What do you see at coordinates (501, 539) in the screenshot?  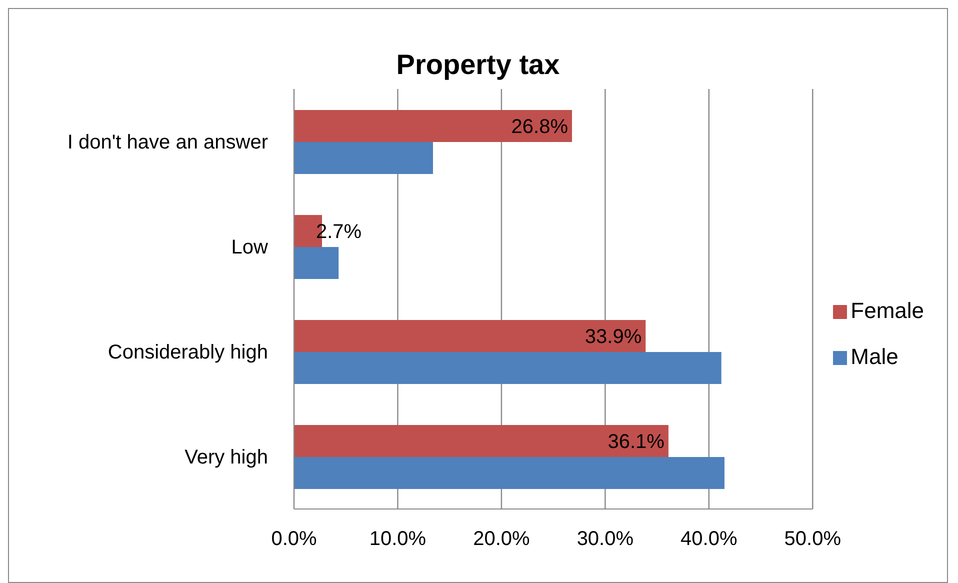 I see `x-tick-label: 20.0%` at bounding box center [501, 539].